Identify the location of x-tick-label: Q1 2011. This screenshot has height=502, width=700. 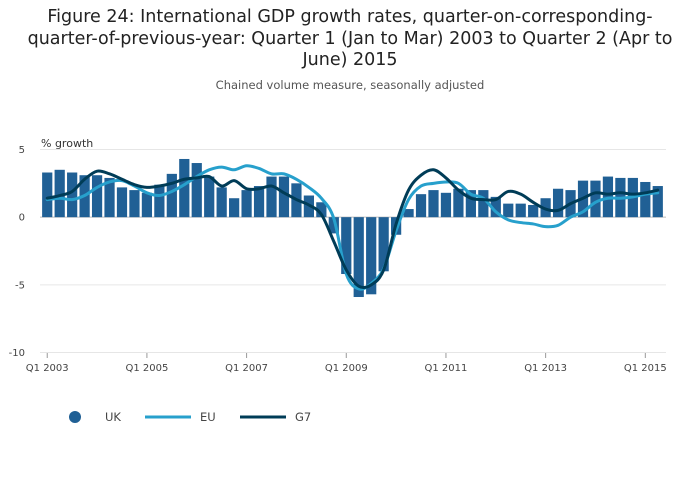
(446, 368).